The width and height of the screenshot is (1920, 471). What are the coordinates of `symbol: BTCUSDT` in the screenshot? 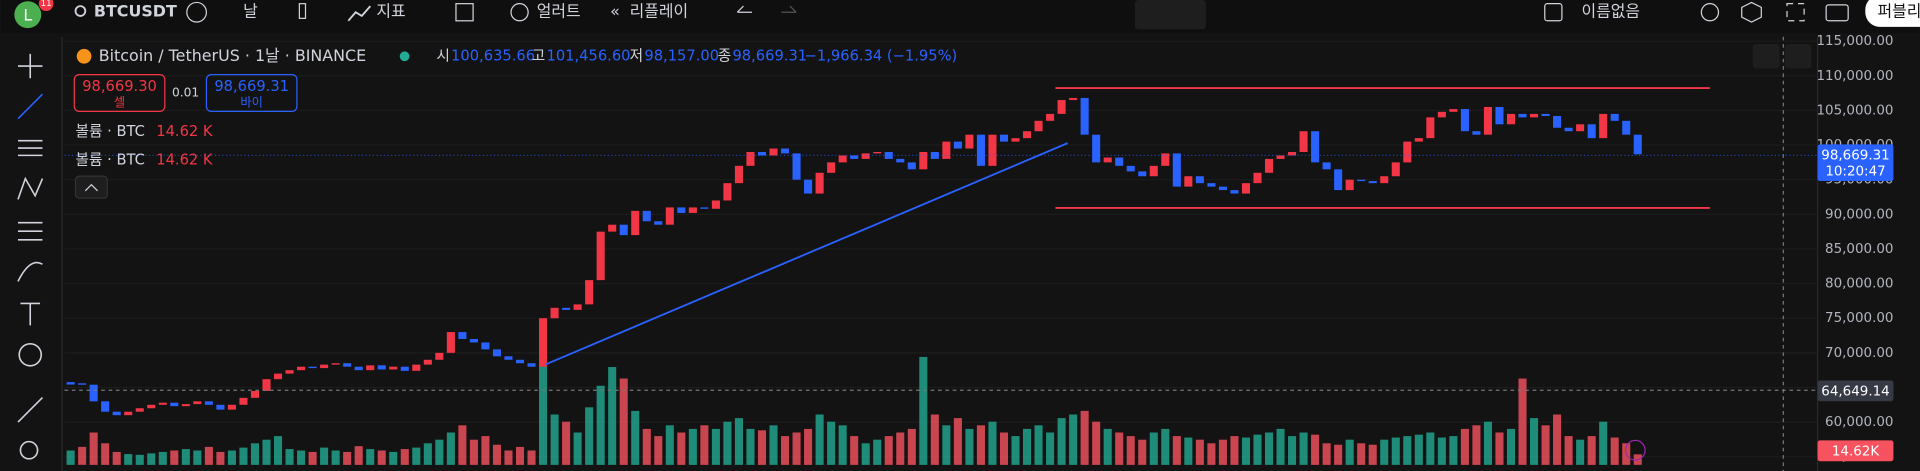 It's located at (135, 11).